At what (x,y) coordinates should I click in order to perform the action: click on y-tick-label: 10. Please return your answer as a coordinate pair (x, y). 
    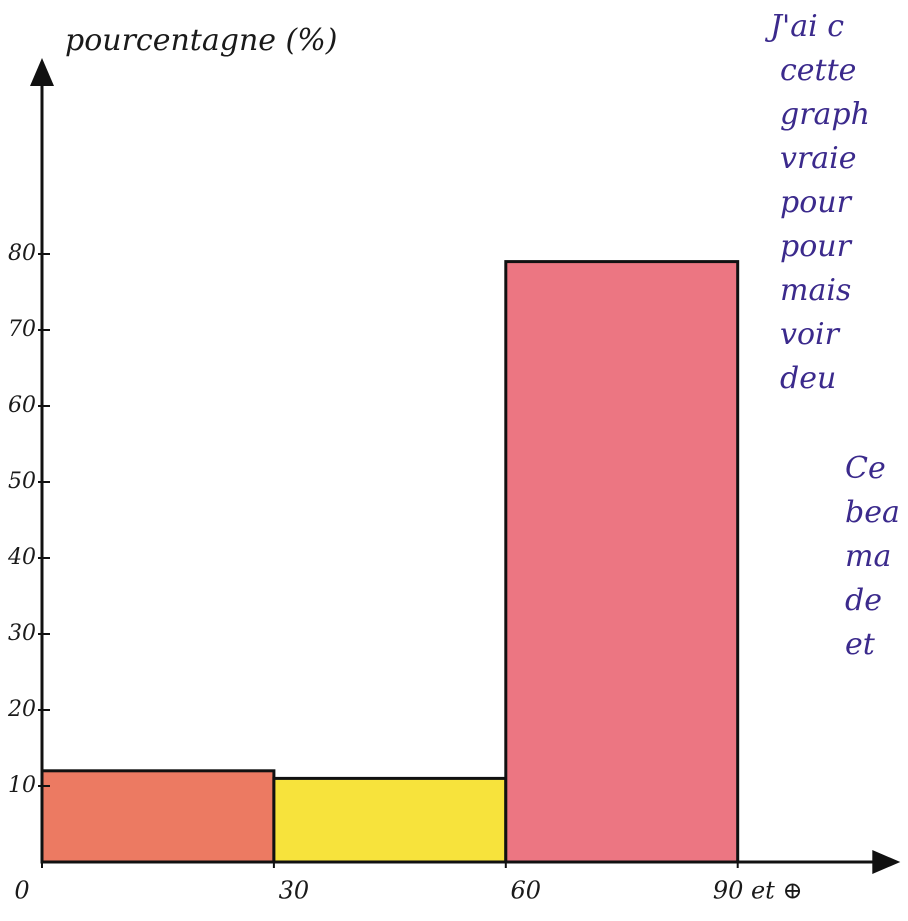
    Looking at the image, I should click on (22, 785).